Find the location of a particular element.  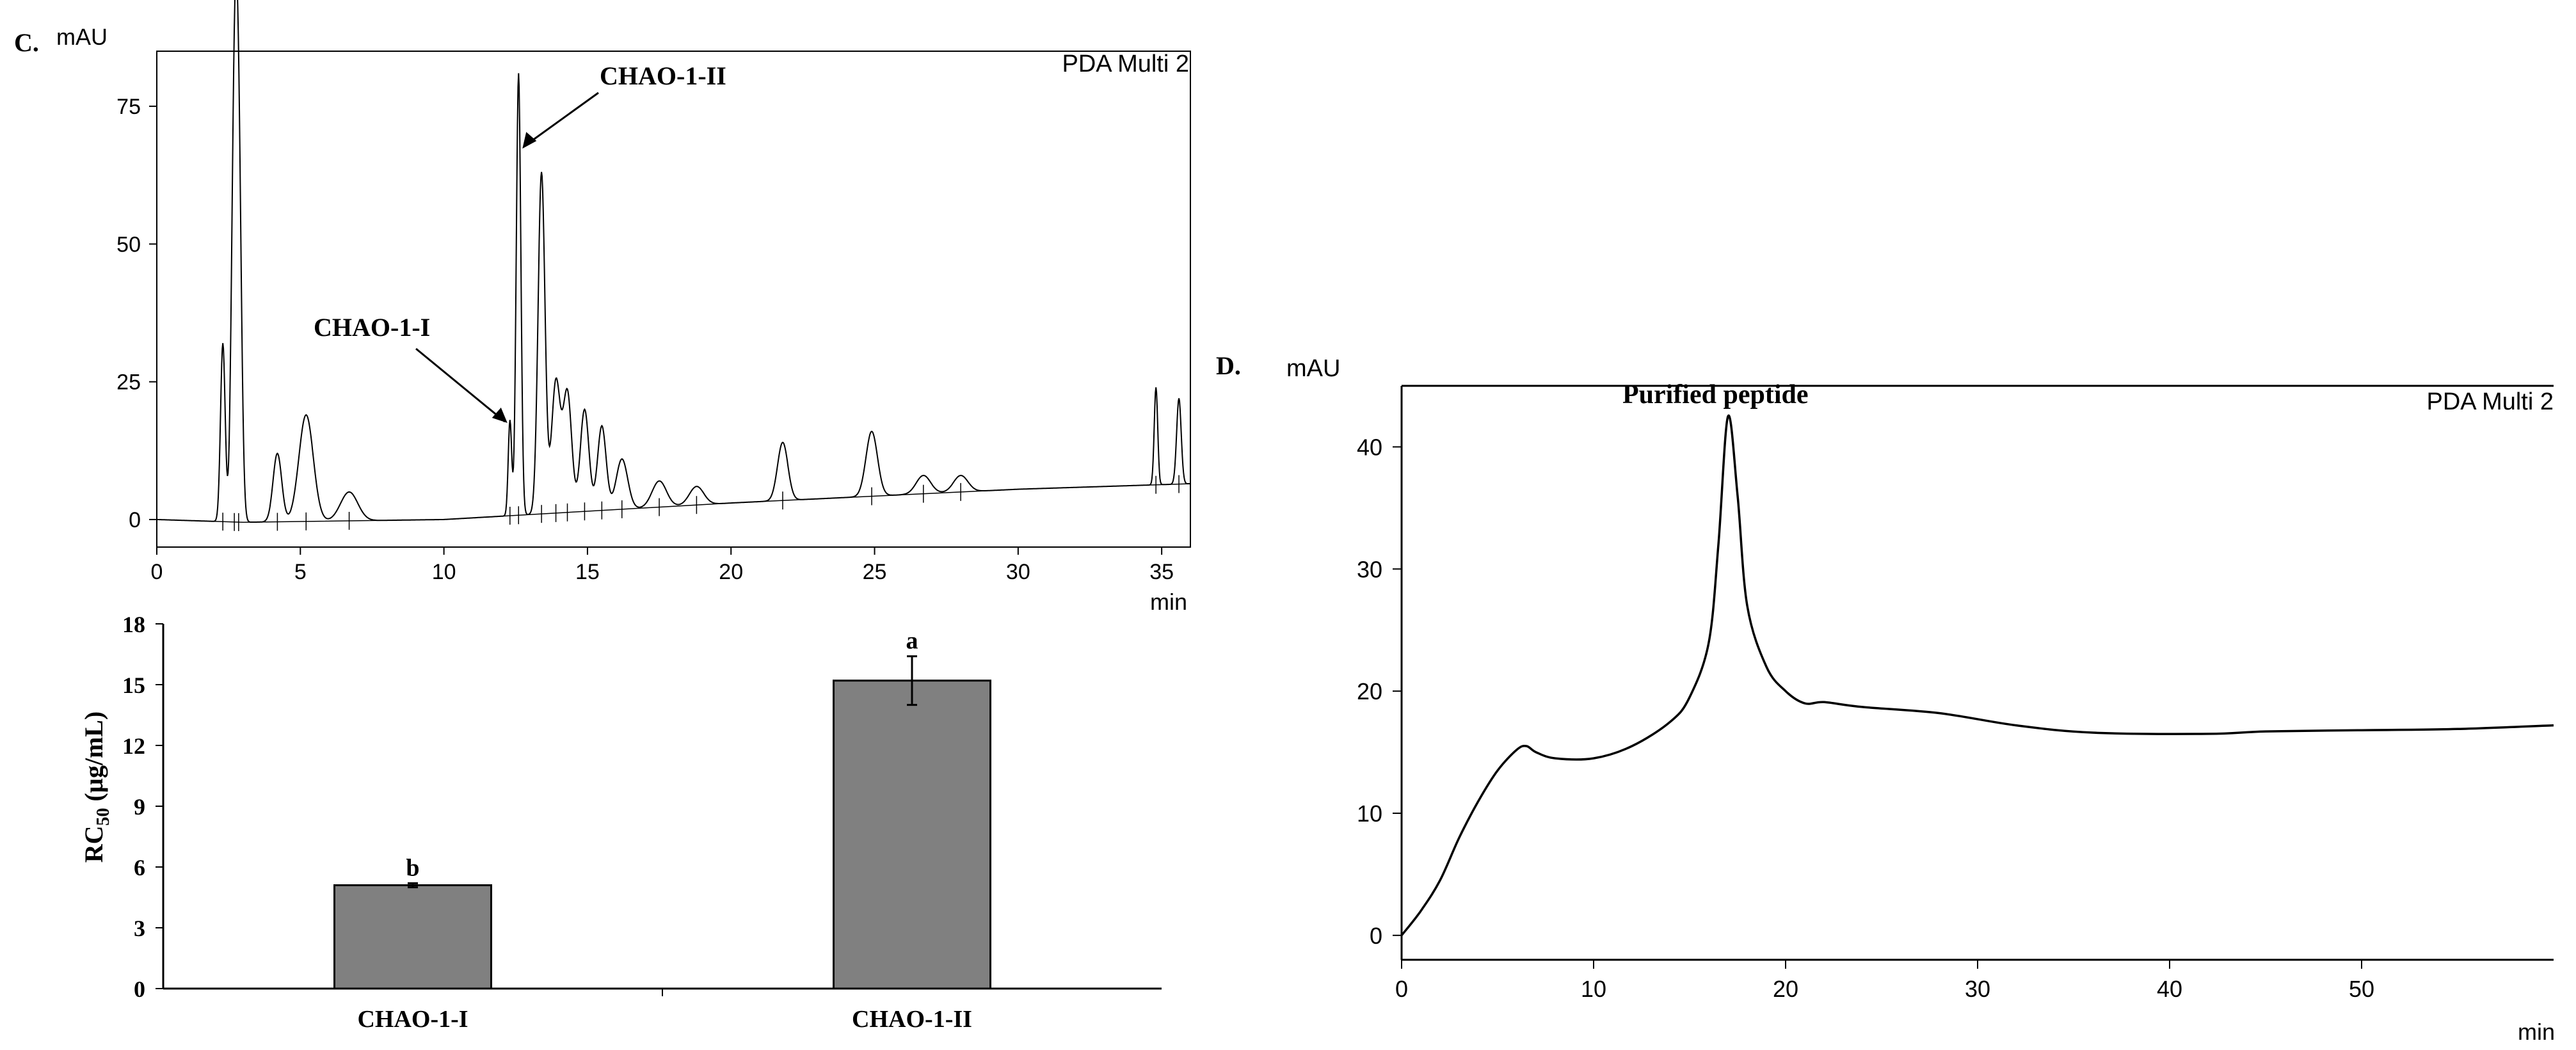

y-tick-label: 25 is located at coordinates (128, 383).